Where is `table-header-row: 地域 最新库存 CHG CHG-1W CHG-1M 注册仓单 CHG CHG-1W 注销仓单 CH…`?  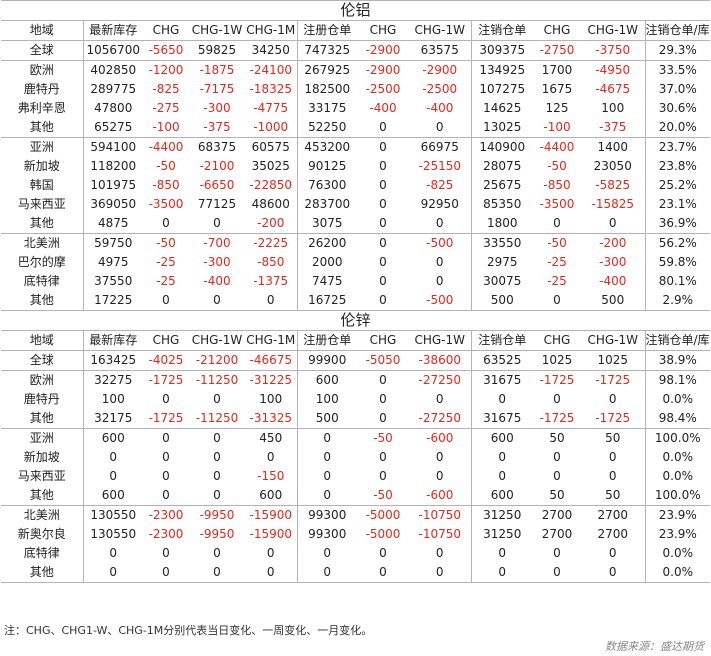
table-header-row: 地域 最新库存 CHG CHG-1W CHG-1M 注册仓单 CHG CHG-1W 注销仓单 CH… is located at coordinates (356, 30).